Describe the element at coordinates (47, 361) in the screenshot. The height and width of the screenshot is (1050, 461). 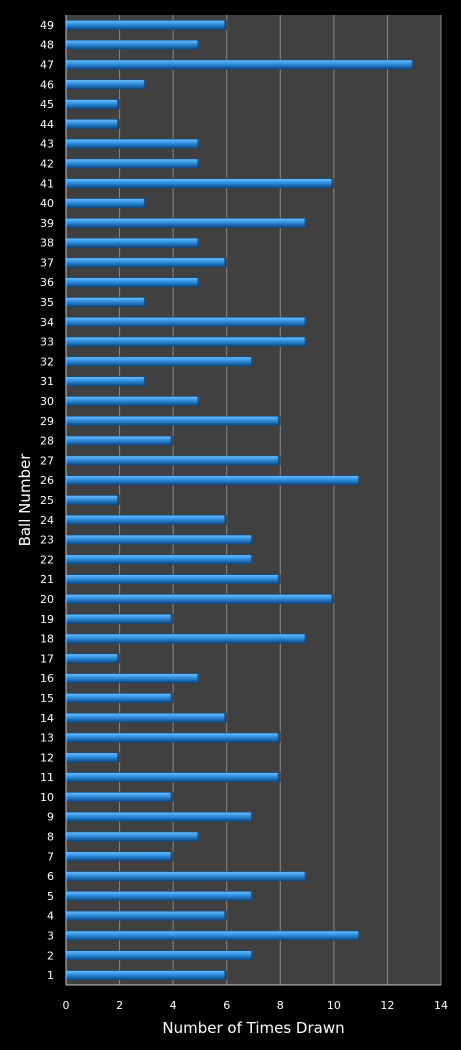
I see `y-tick-label: 32` at that location.